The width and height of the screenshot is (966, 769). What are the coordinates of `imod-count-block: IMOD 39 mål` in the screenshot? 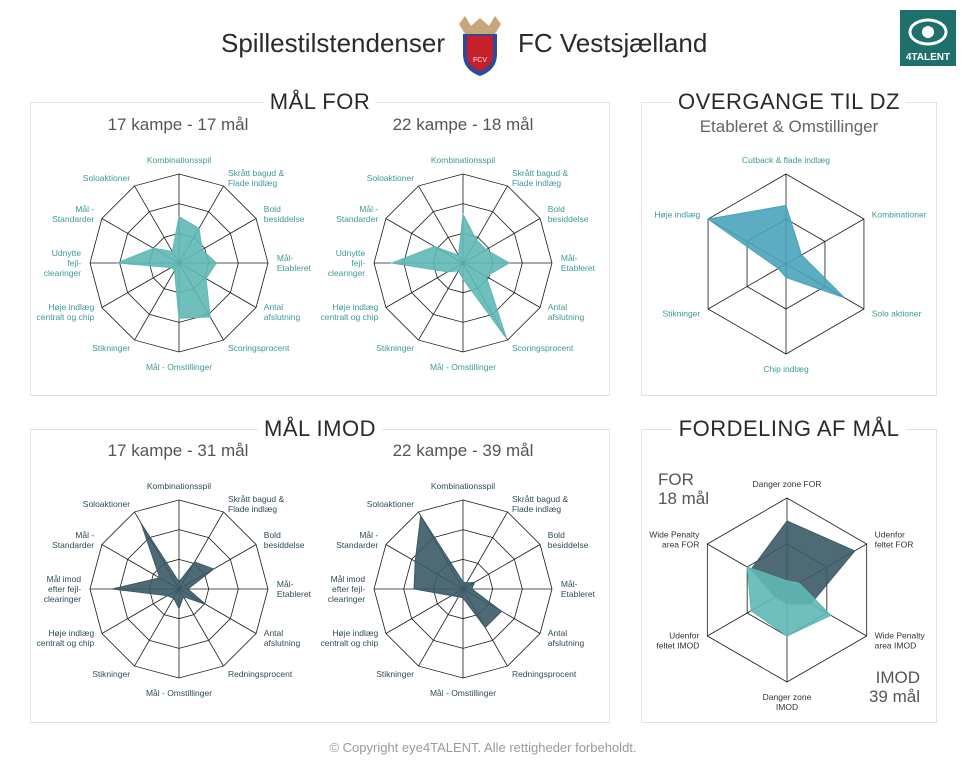 It's located at (894, 687).